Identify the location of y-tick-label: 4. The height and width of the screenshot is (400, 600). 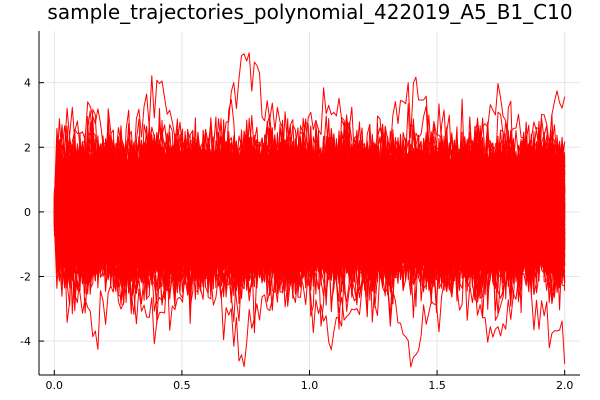
(27, 83).